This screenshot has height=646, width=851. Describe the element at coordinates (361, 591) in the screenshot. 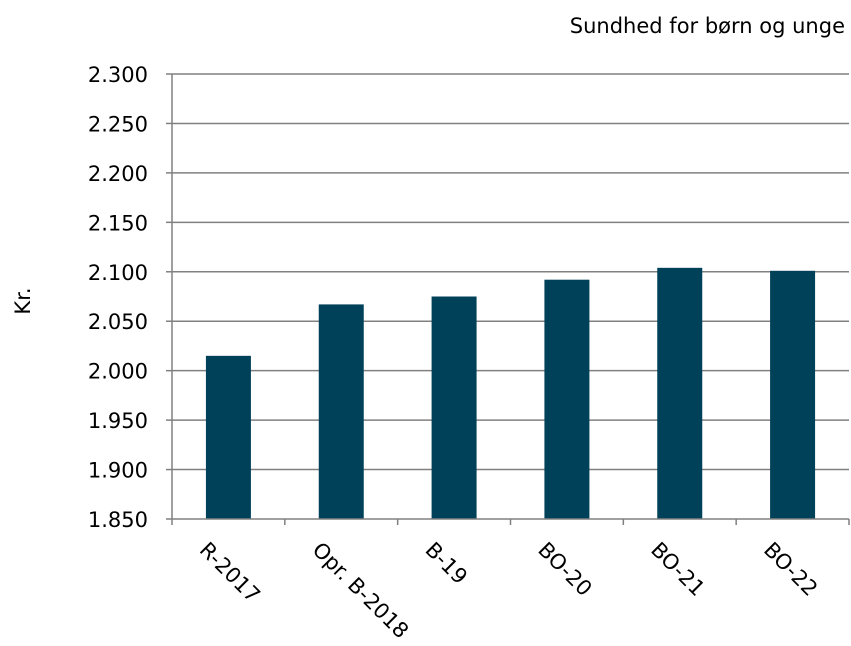

I see `x-tick-label: Opr. B-2018` at that location.